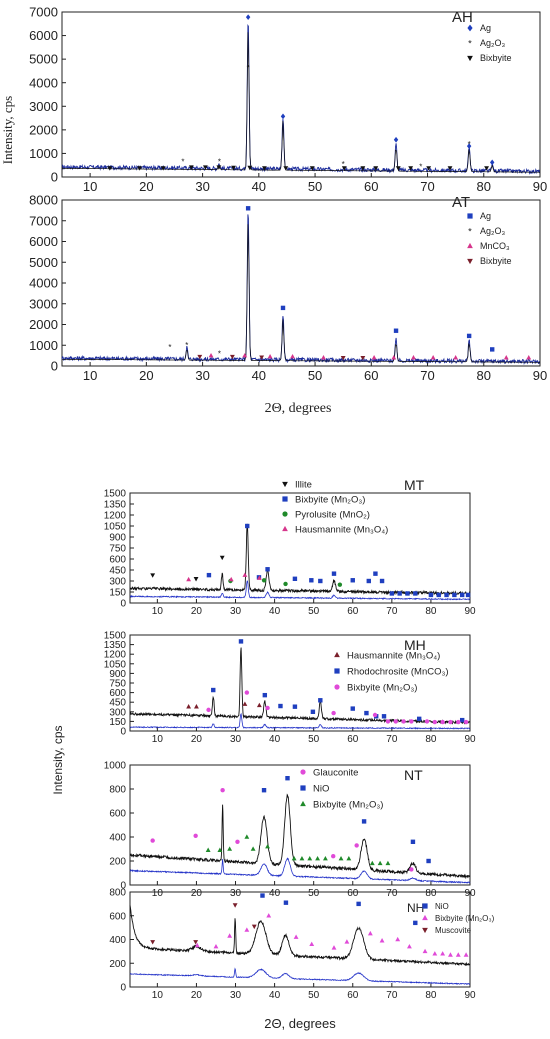 The image size is (550, 1039). What do you see at coordinates (117, 838) in the screenshot?
I see `y-tick-label: 400` at bounding box center [117, 838].